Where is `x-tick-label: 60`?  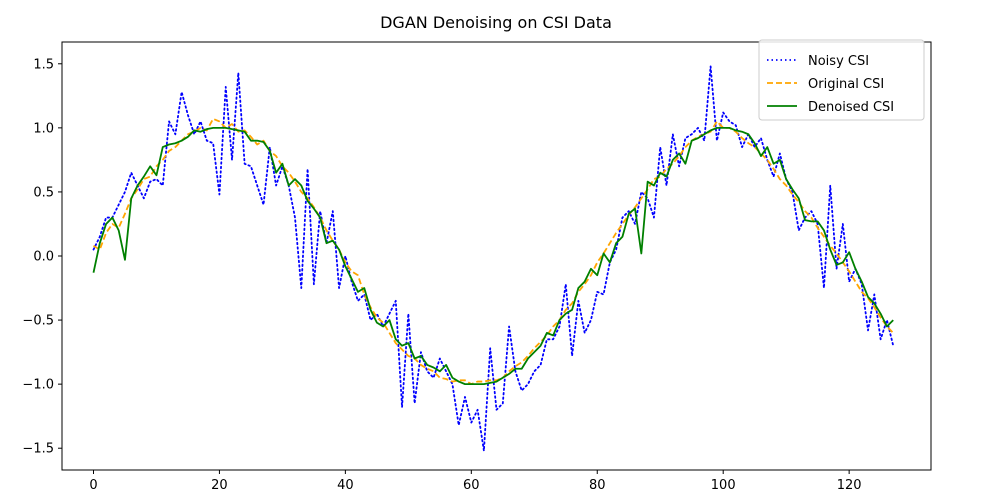 x-tick-label: 60 is located at coordinates (471, 485).